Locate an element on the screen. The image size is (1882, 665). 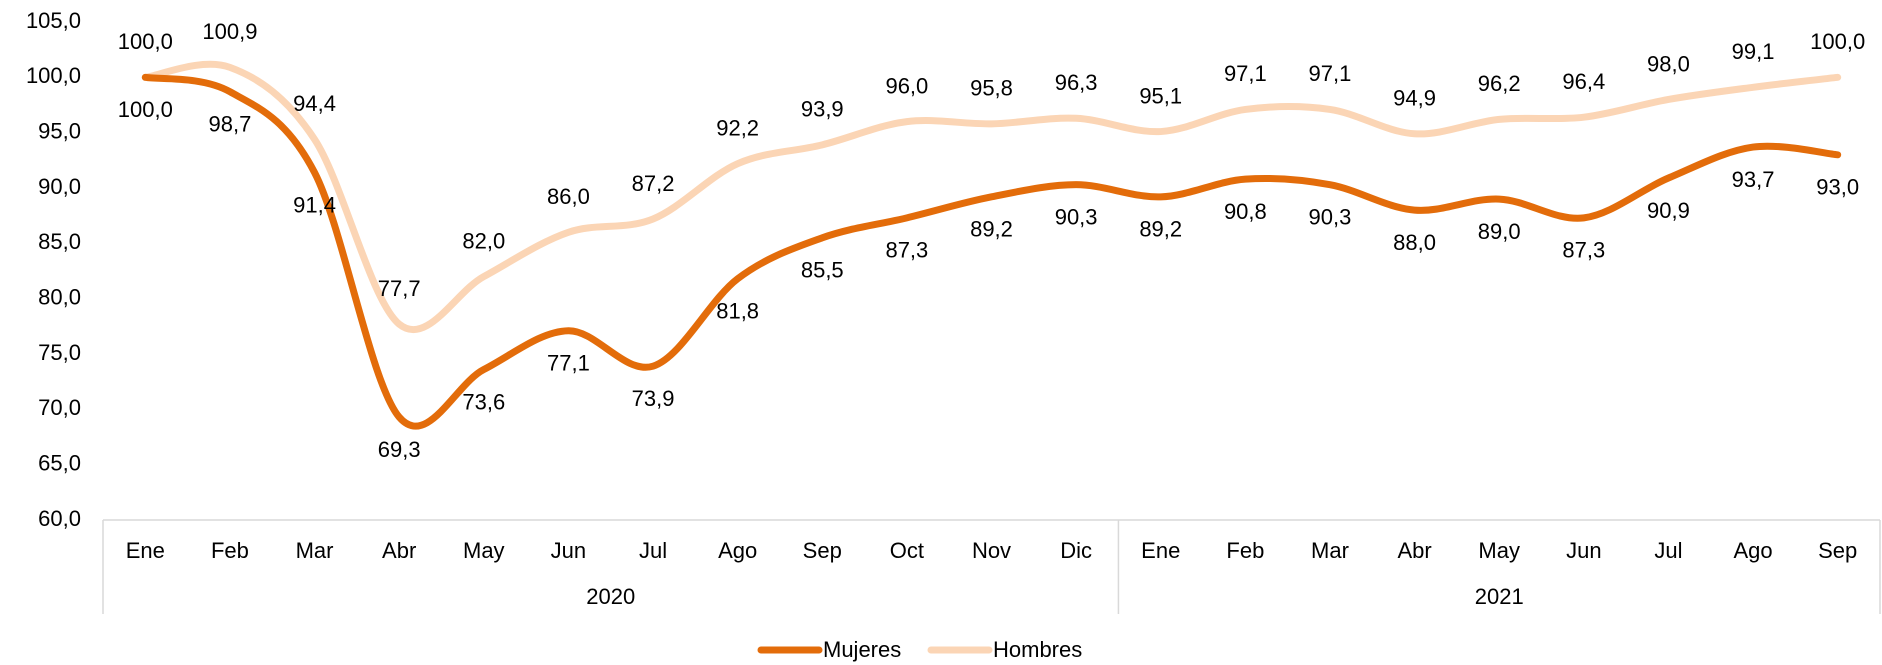
data-label: 73,6 is located at coordinates (483, 401).